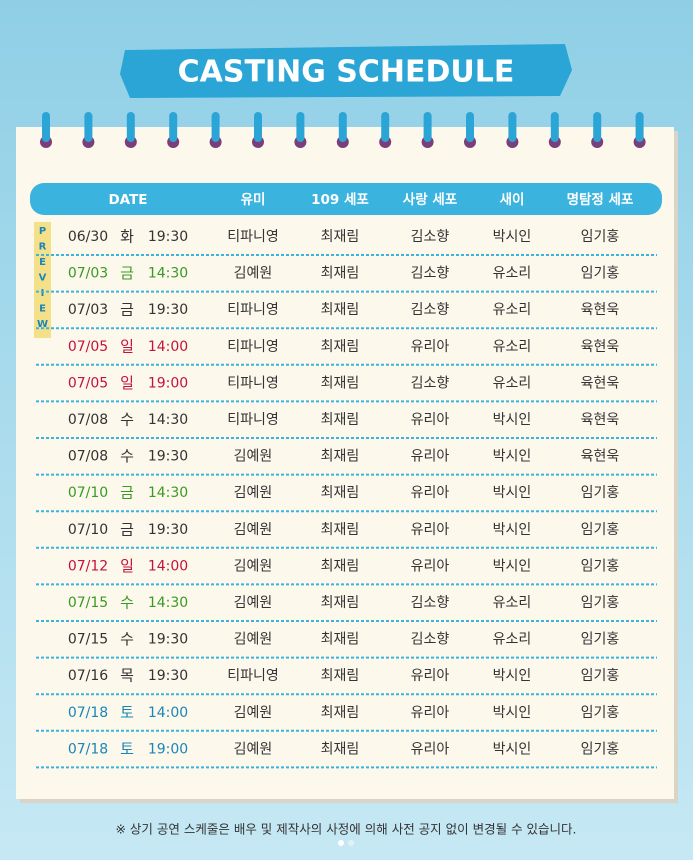 The width and height of the screenshot is (693, 864). I want to click on column-header: 새이, so click(512, 199).